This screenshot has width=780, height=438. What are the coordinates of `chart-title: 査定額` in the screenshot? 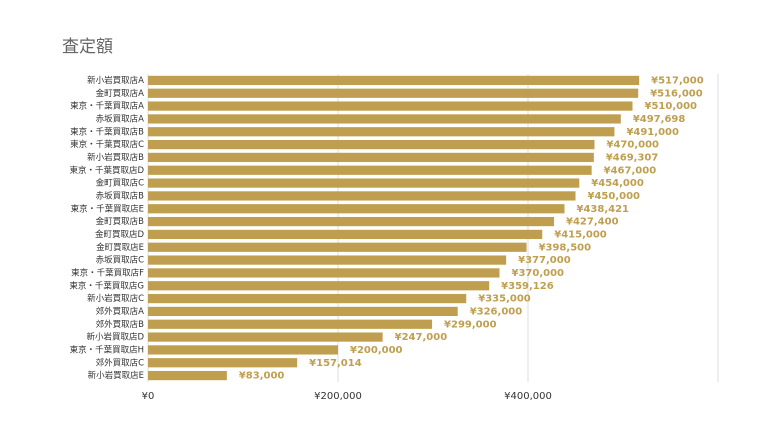 It's located at (87, 47).